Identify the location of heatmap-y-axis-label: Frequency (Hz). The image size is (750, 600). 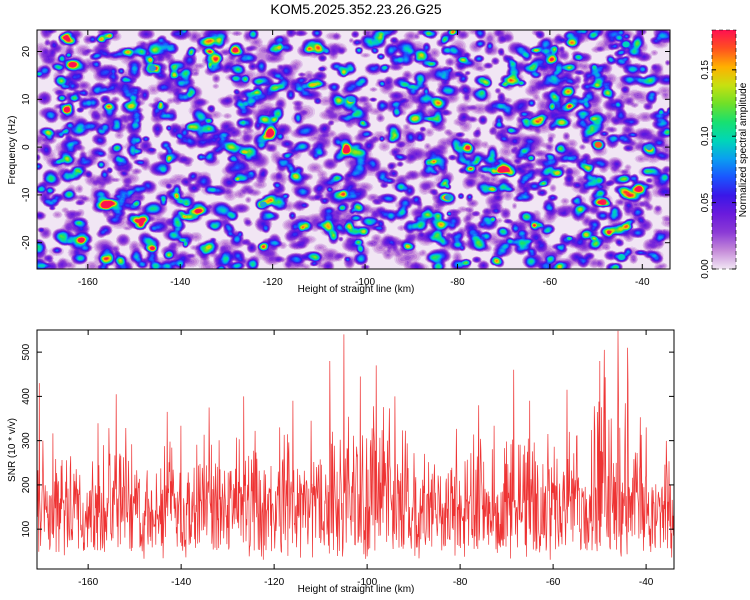
(12, 150).